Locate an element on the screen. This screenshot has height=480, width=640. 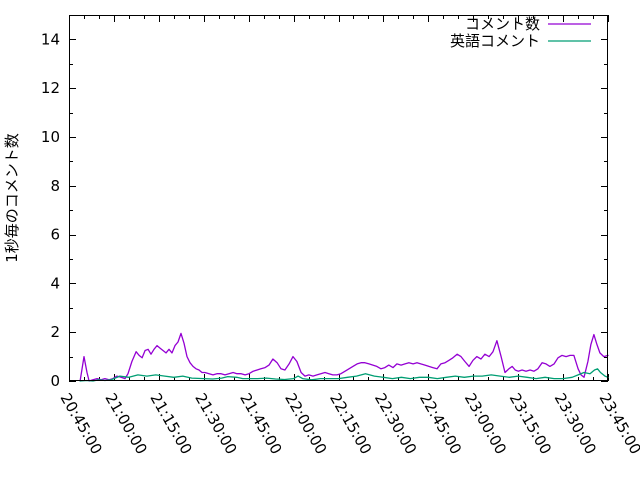
x-tick-label: 23:00:00 is located at coordinates (485, 423).